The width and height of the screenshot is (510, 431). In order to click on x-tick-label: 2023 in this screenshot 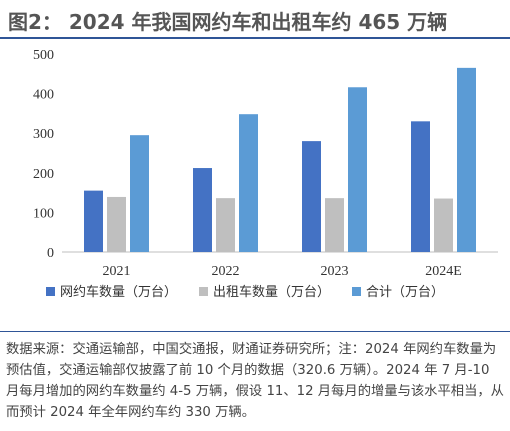, I will do `click(335, 271)`.